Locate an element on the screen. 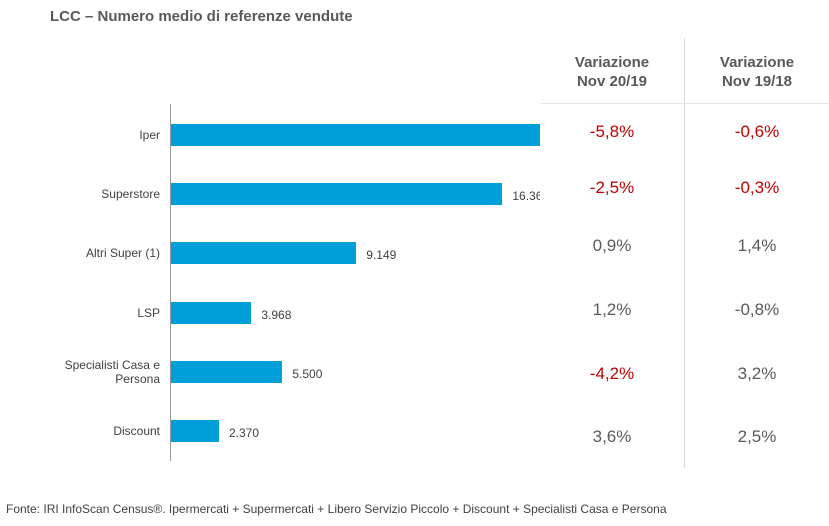  y-axis is located at coordinates (170, 282).